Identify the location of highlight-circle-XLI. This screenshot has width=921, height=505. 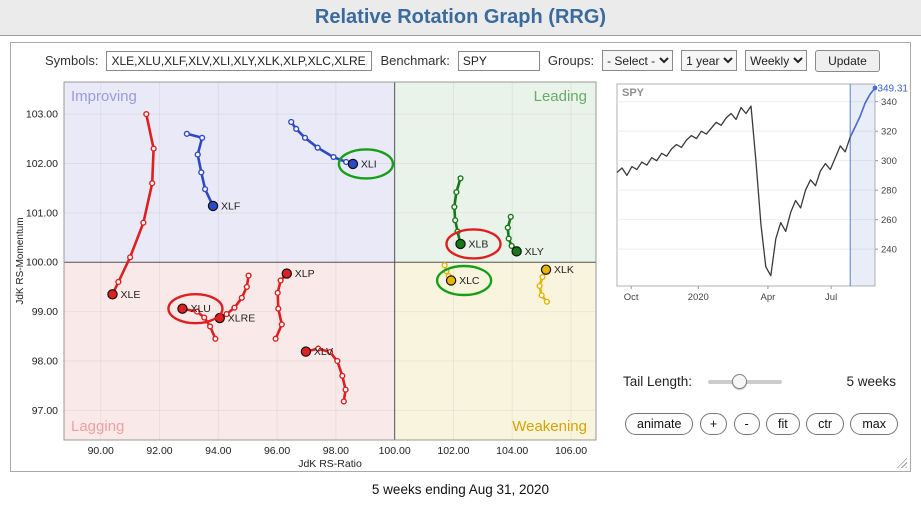
(366, 164).